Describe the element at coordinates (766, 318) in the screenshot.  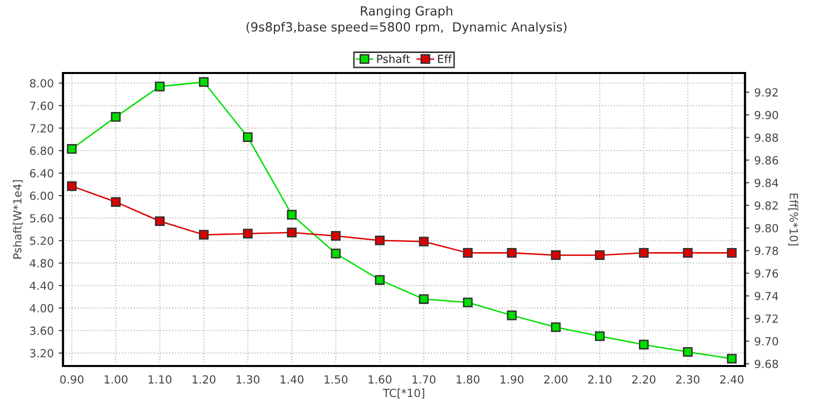
I see `y2-tick-label: 9.72` at that location.